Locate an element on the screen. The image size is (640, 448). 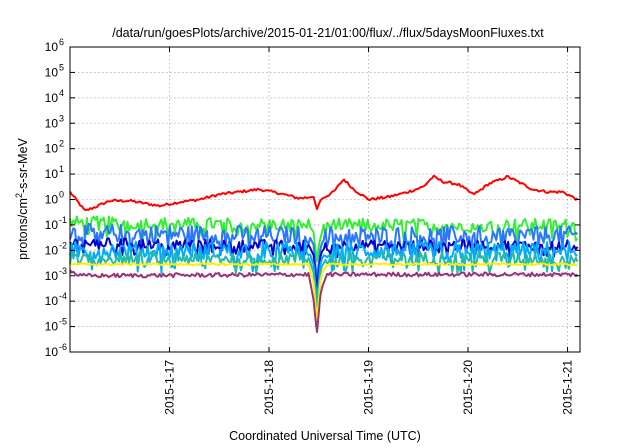
x-axis-label: Coordinated Universal Time (UTC) is located at coordinates (325, 436).